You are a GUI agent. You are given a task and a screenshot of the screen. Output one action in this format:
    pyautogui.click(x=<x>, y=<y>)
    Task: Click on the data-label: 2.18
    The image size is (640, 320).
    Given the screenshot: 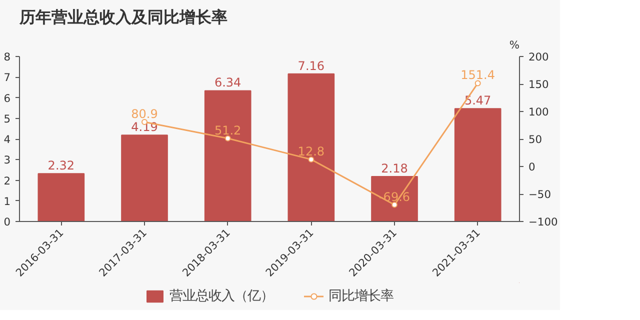 What is the action you would take?
    pyautogui.click(x=394, y=169)
    